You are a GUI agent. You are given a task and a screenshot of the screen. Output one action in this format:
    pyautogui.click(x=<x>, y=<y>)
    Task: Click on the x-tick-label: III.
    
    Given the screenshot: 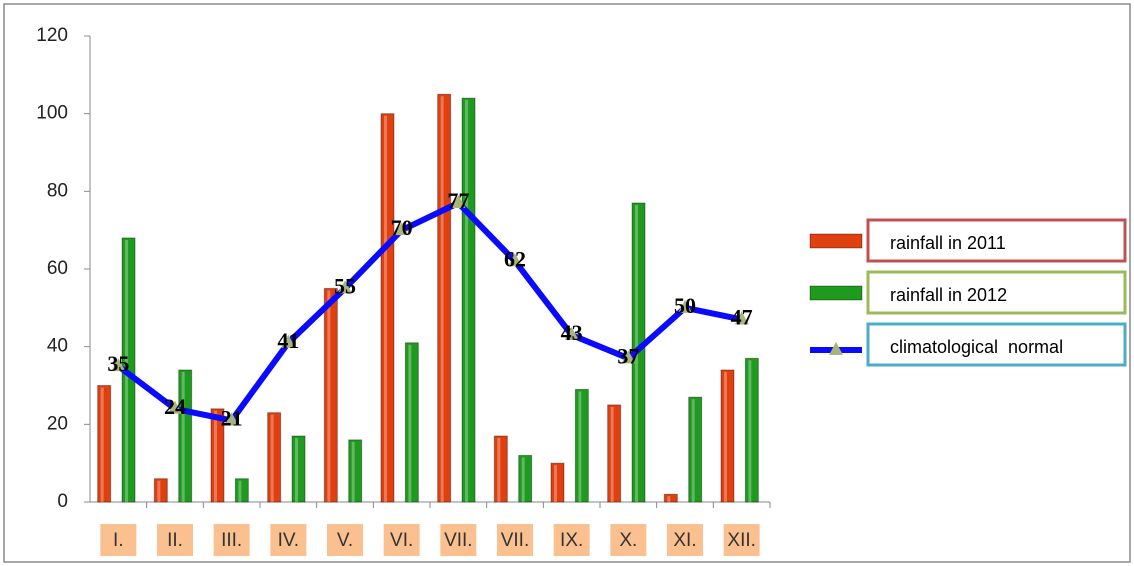 What is the action you would take?
    pyautogui.click(x=231, y=540)
    